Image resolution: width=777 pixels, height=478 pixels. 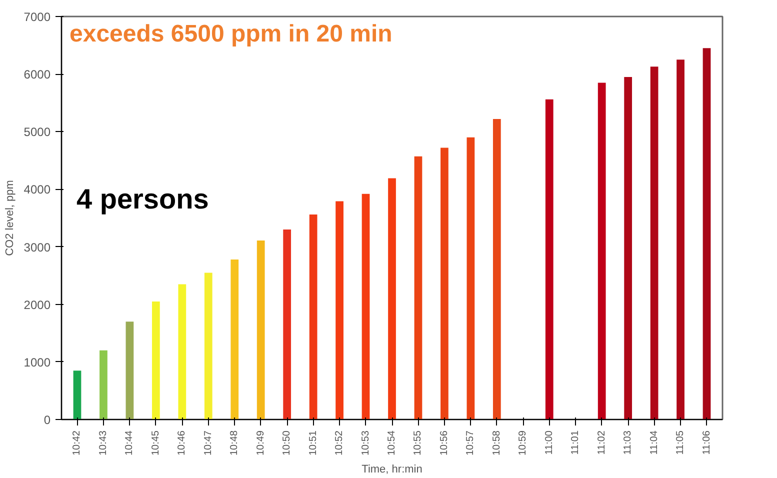 What do you see at coordinates (340, 443) in the screenshot?
I see `x-tick-label: 10:52` at bounding box center [340, 443].